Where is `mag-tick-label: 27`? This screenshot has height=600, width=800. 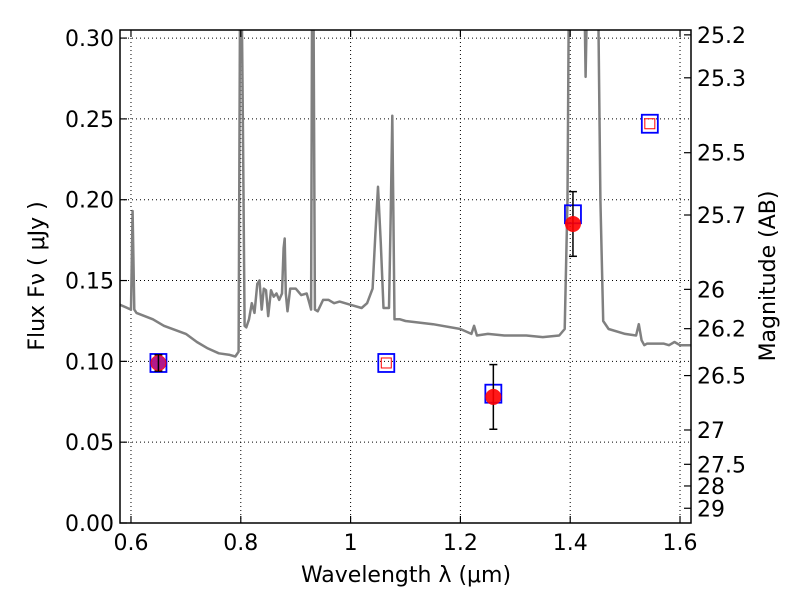
mag-tick-label: 27 is located at coordinates (711, 431).